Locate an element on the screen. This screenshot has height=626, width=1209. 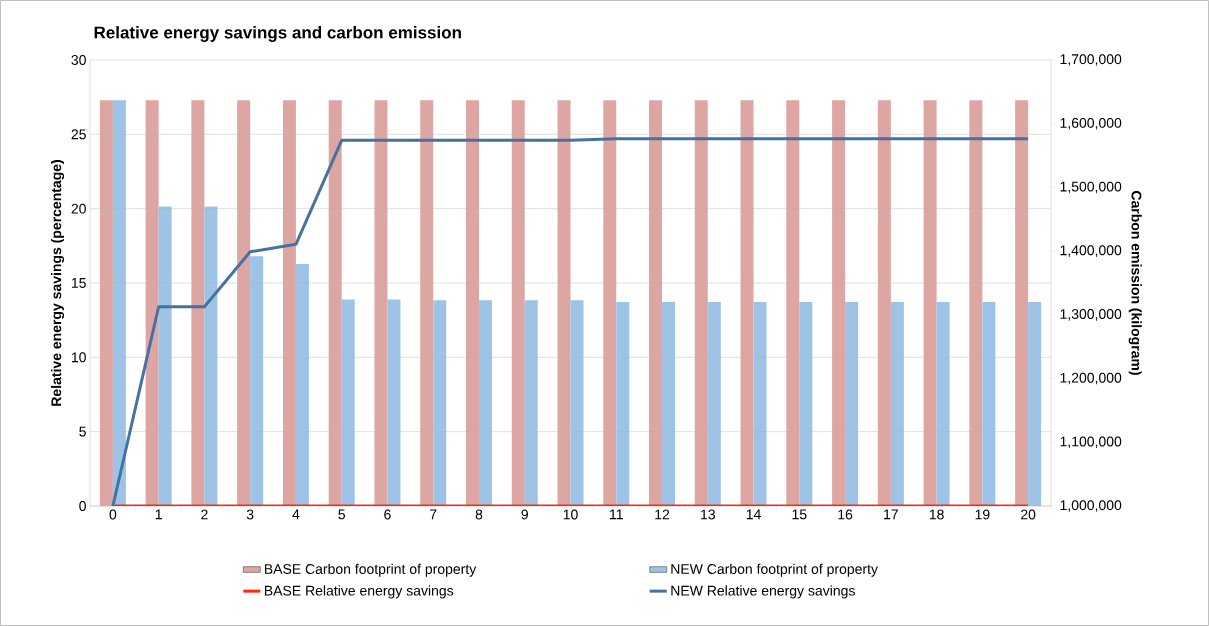
legend-label: NEW Carbon footprint of property is located at coordinates (774, 570).